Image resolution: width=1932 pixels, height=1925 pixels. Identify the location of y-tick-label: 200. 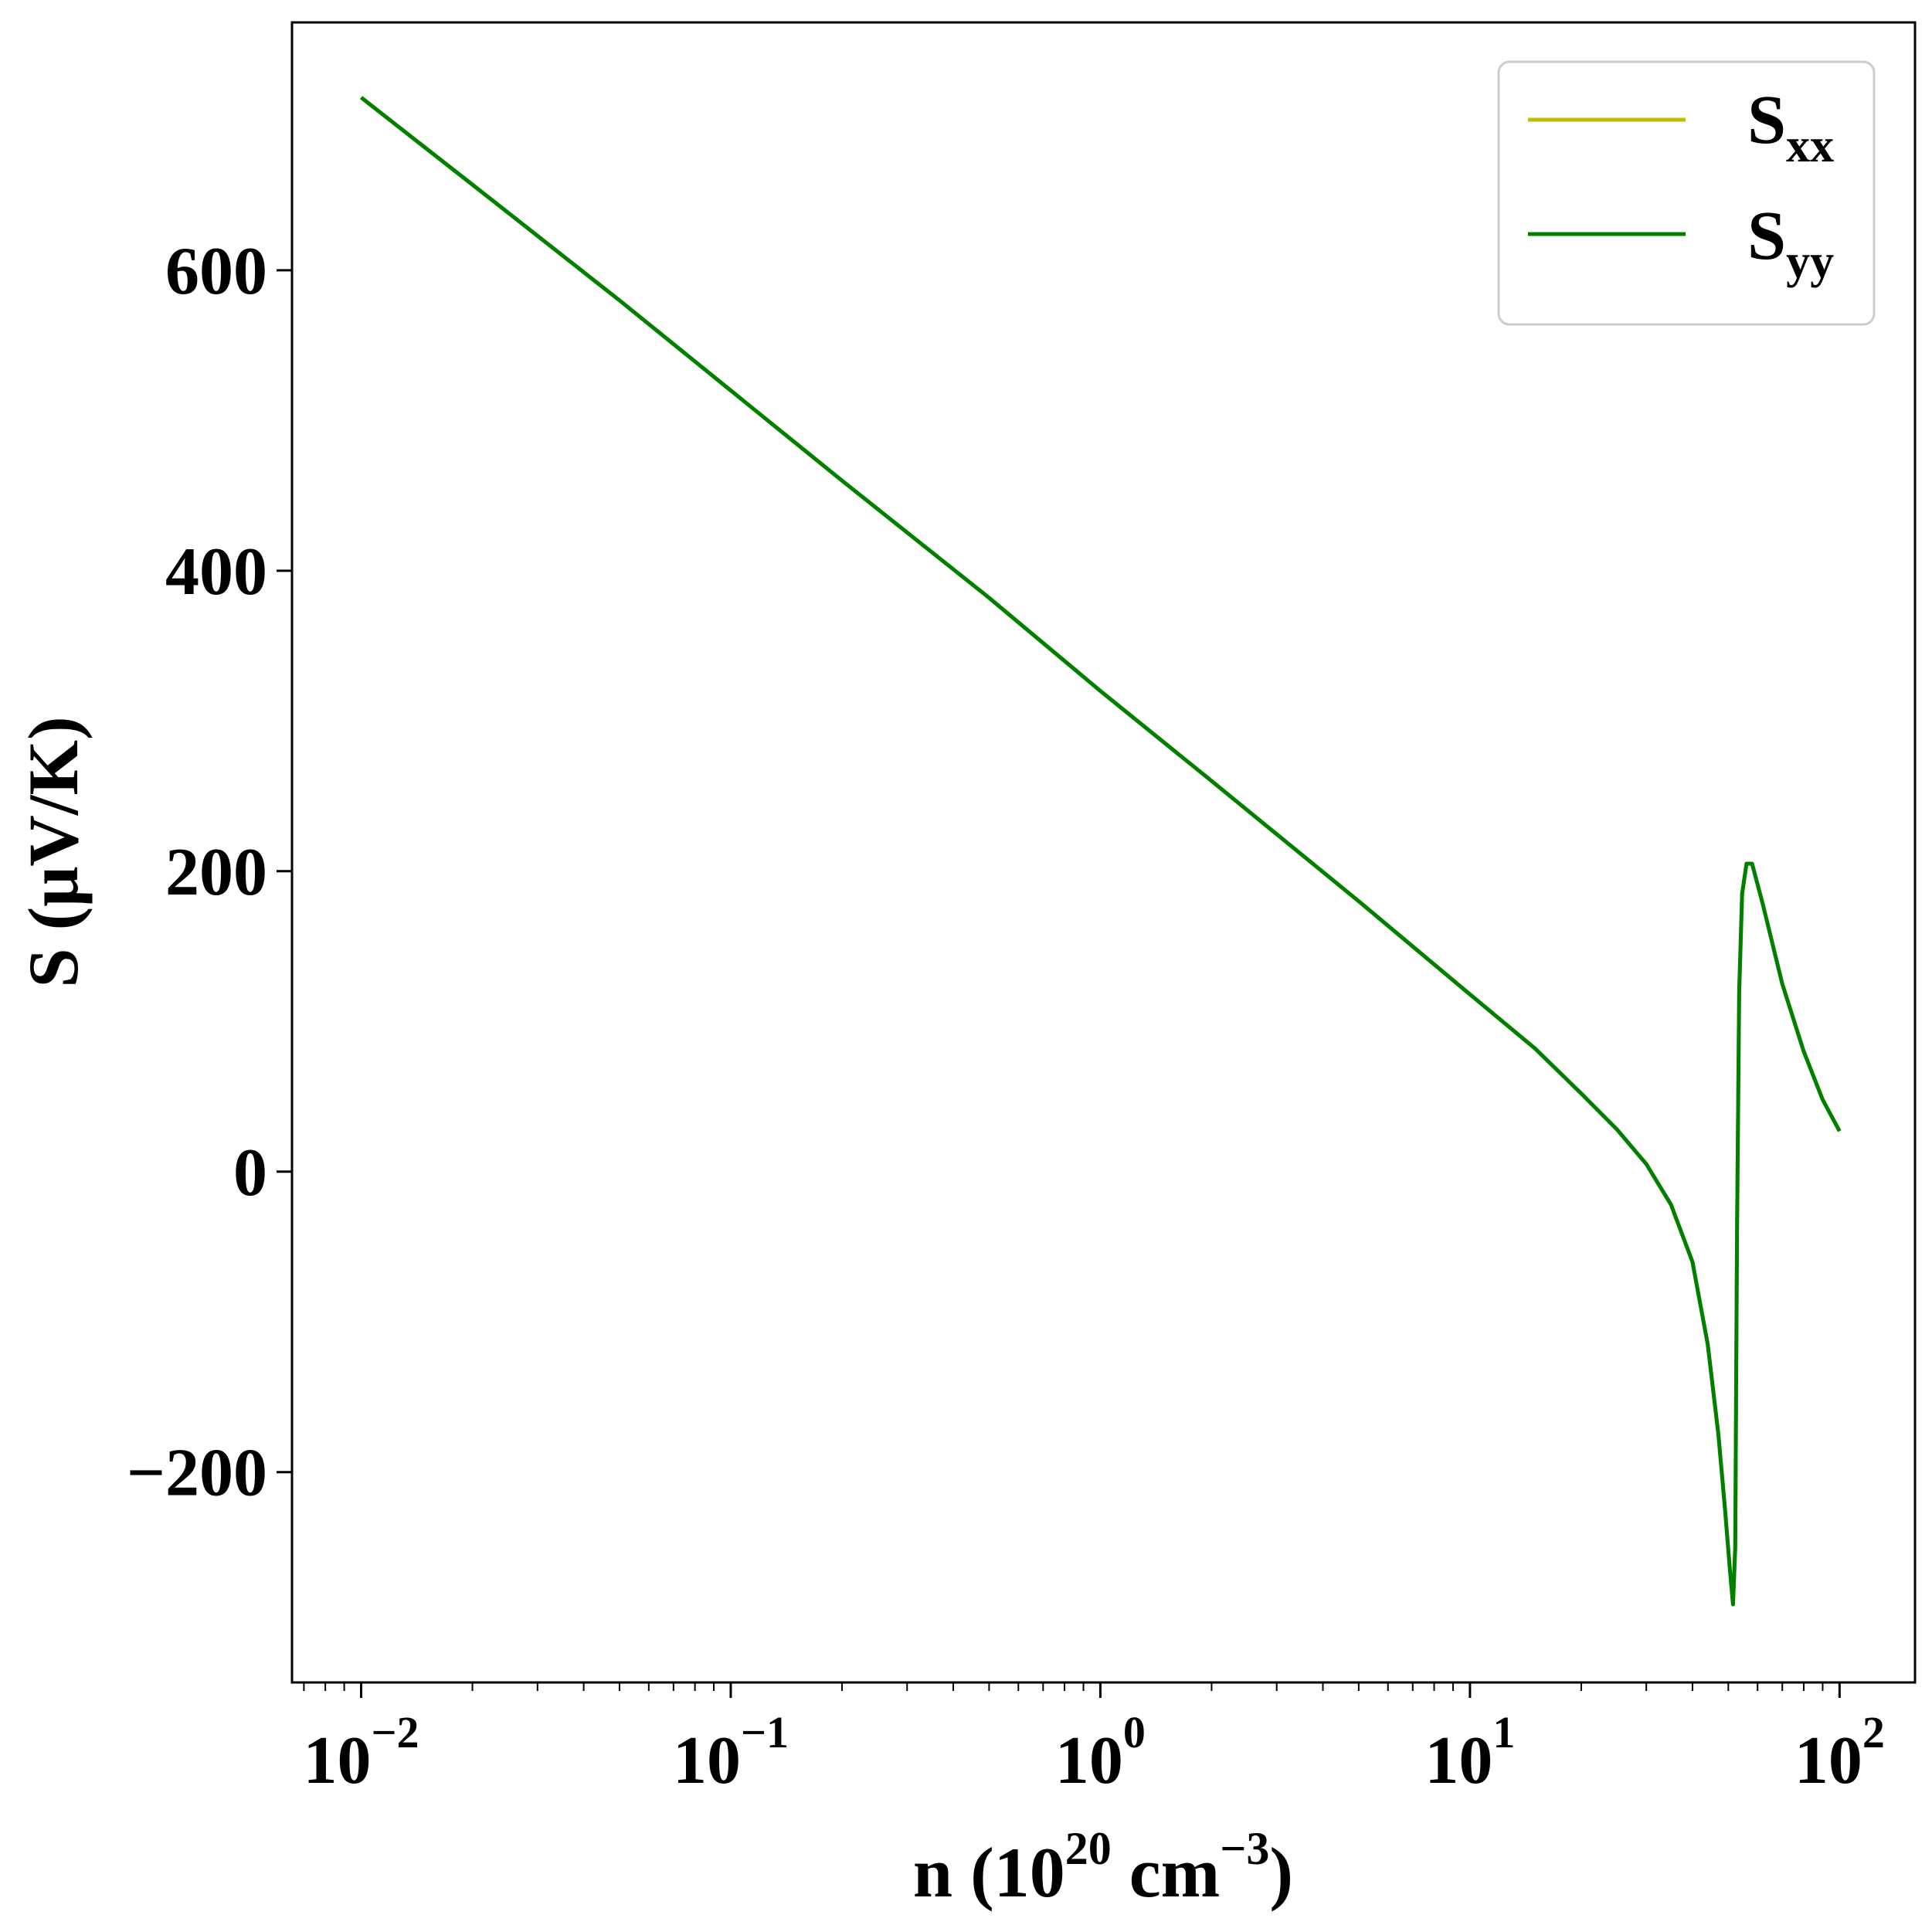
(216, 873).